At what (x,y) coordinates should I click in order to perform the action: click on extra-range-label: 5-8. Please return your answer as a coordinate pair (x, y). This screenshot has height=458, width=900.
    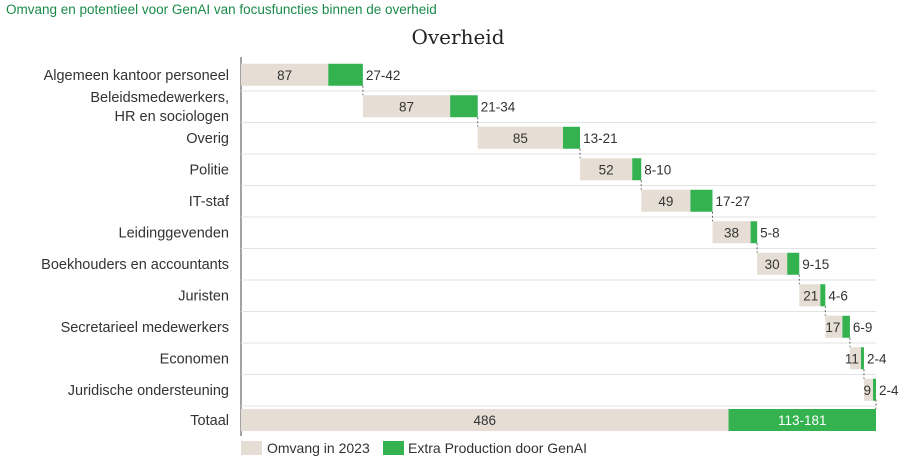
    Looking at the image, I should click on (770, 232).